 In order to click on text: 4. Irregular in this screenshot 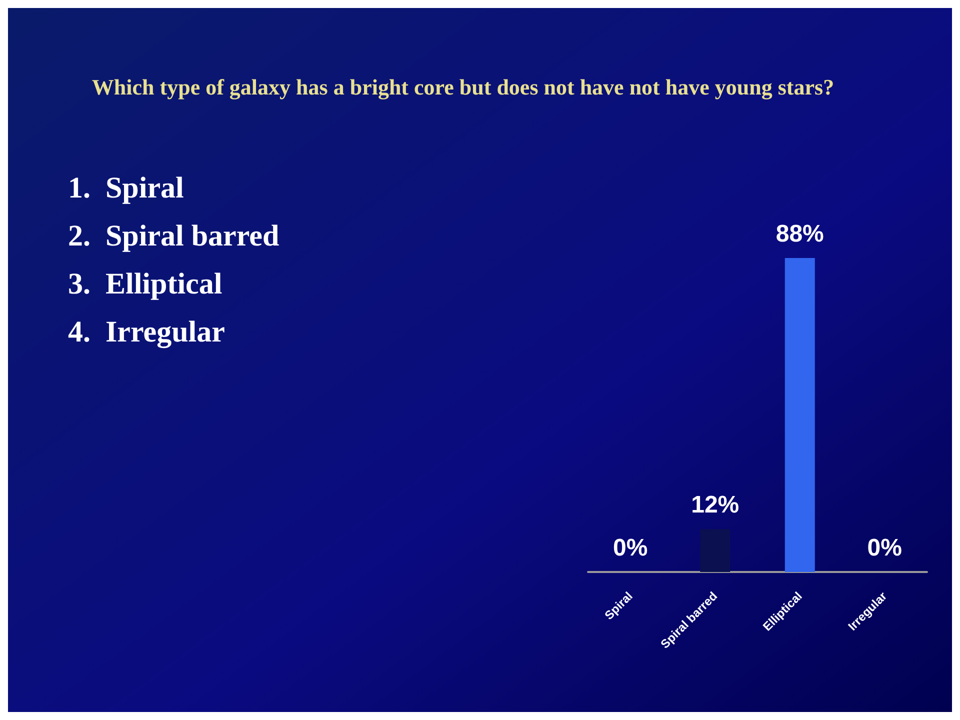, I will do `click(146, 332)`.